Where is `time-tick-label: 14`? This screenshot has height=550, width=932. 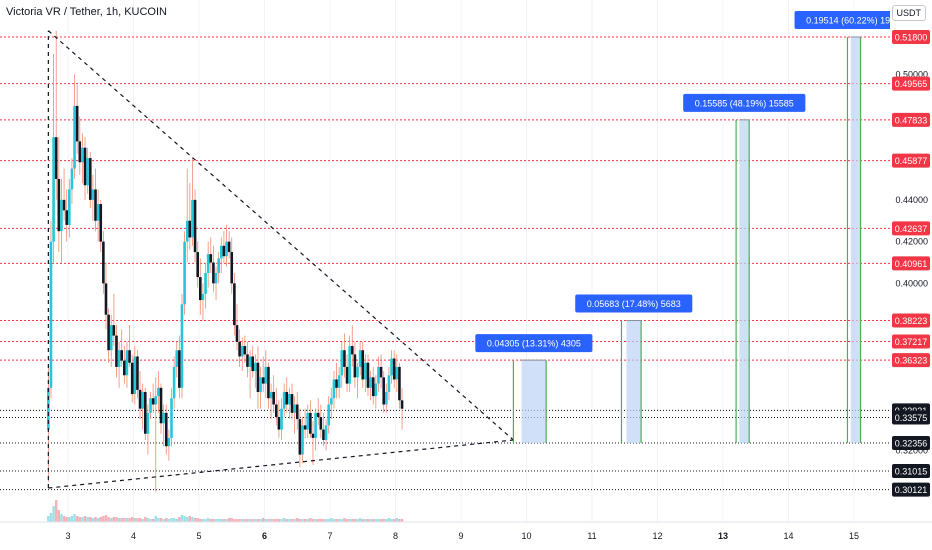
time-tick-label: 14 is located at coordinates (788, 536).